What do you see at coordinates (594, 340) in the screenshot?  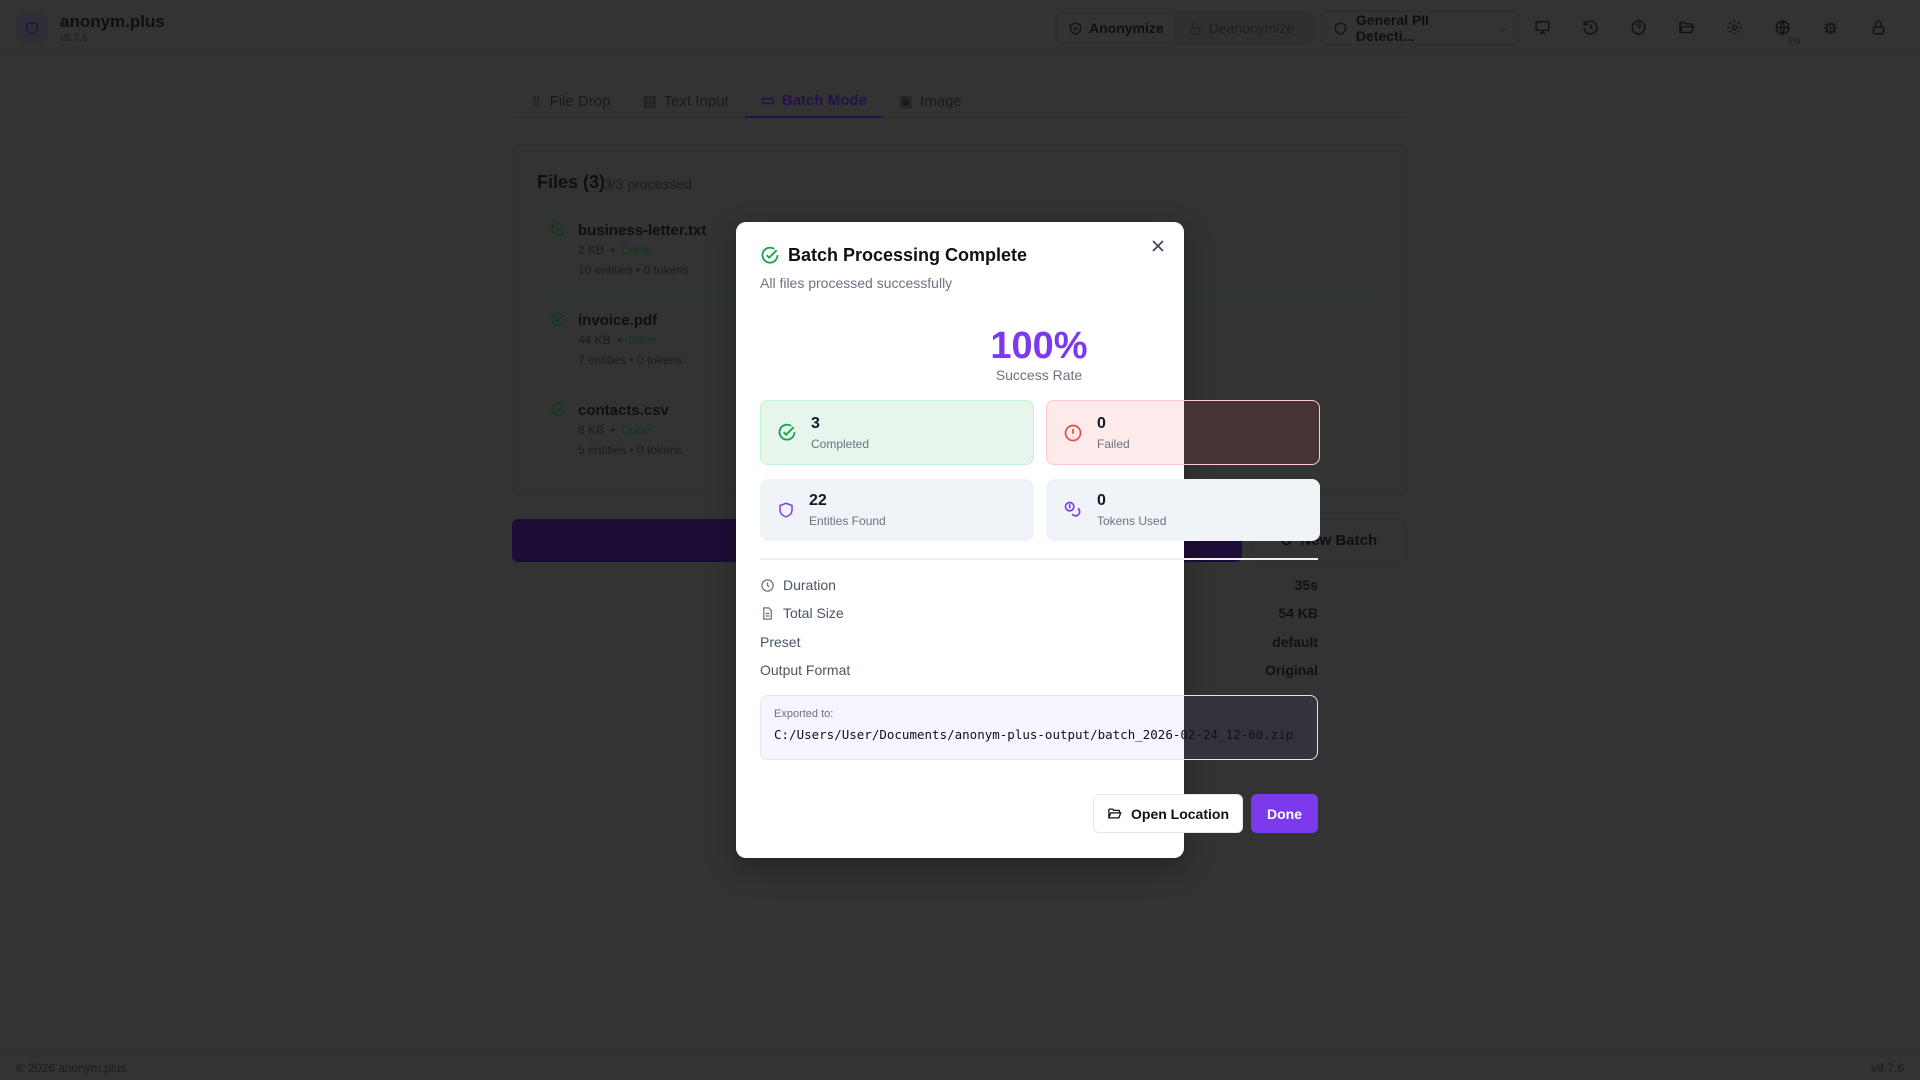 I see `file-size: 44 KB` at bounding box center [594, 340].